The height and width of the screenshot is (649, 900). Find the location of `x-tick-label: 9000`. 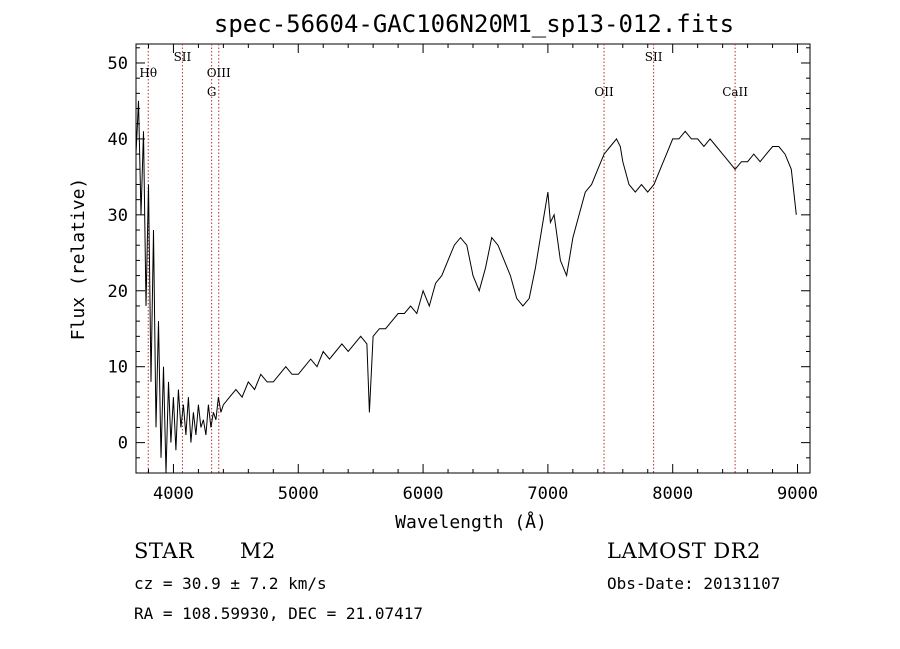

x-tick-label: 9000 is located at coordinates (797, 494).